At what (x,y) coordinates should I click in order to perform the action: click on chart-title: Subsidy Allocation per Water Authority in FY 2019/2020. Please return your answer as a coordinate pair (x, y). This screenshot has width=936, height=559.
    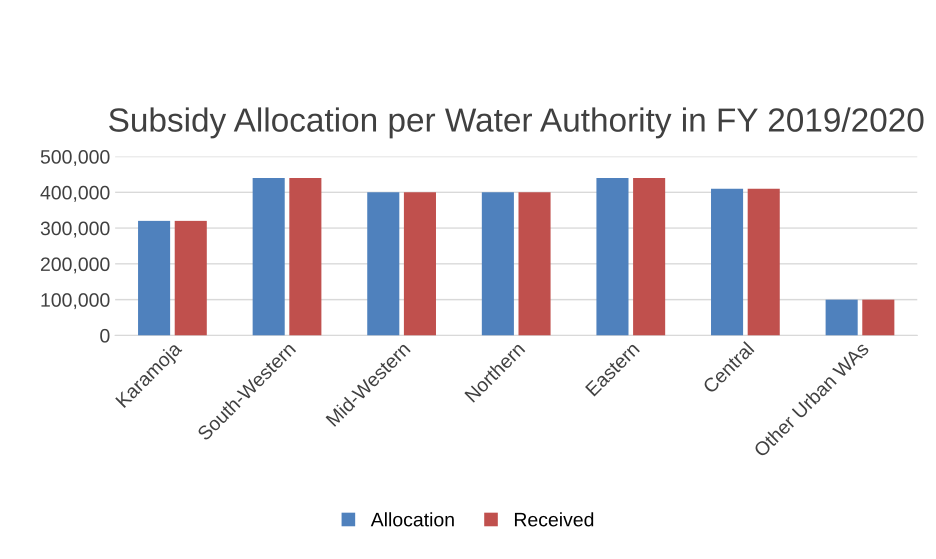
    Looking at the image, I should click on (516, 122).